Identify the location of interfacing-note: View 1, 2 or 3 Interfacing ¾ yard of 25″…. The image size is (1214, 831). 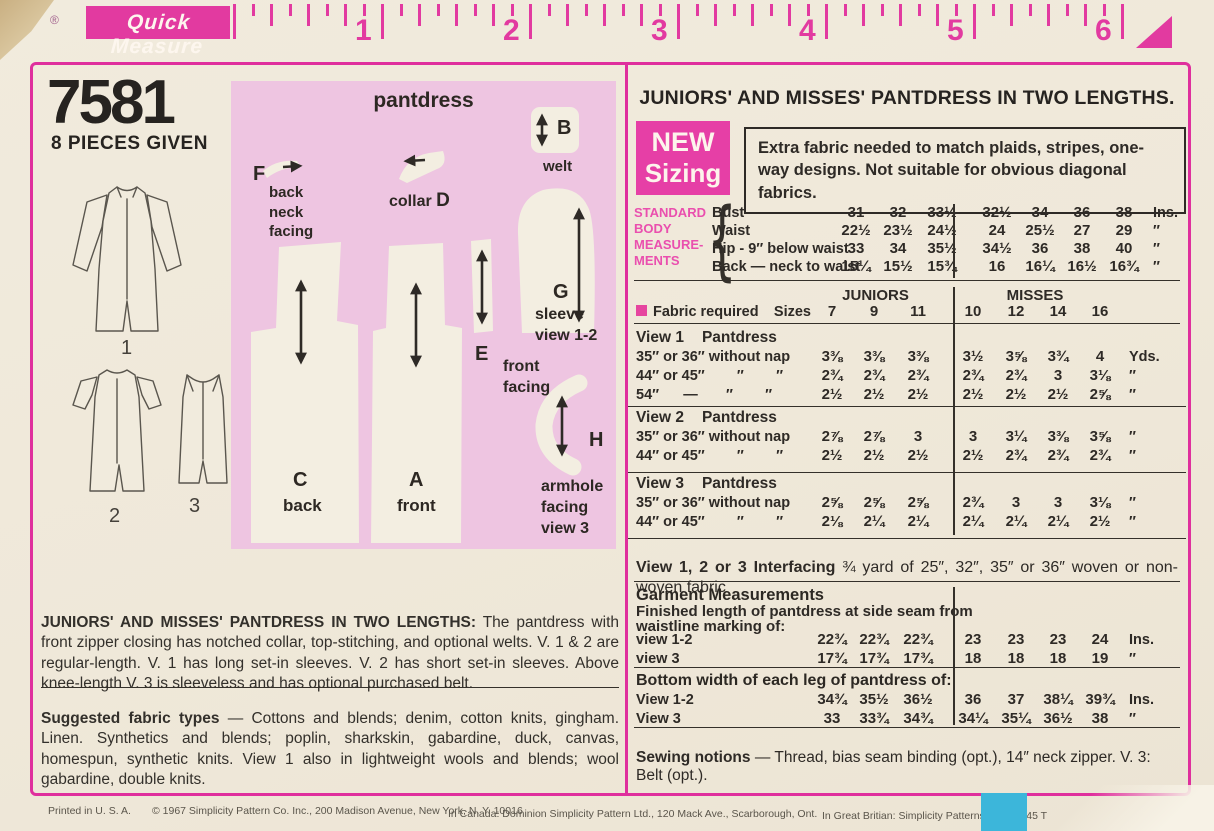
(907, 578).